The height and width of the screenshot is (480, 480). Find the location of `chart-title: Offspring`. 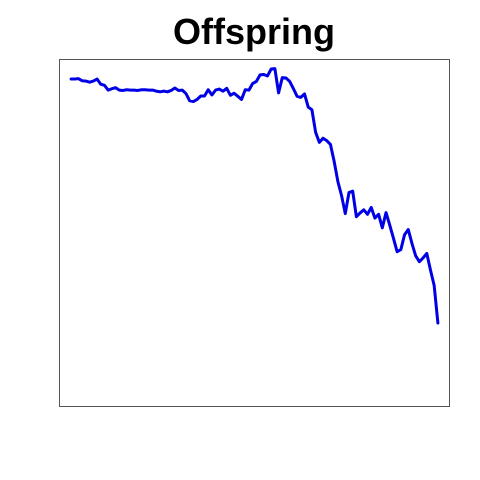

chart-title: Offspring is located at coordinates (254, 31).